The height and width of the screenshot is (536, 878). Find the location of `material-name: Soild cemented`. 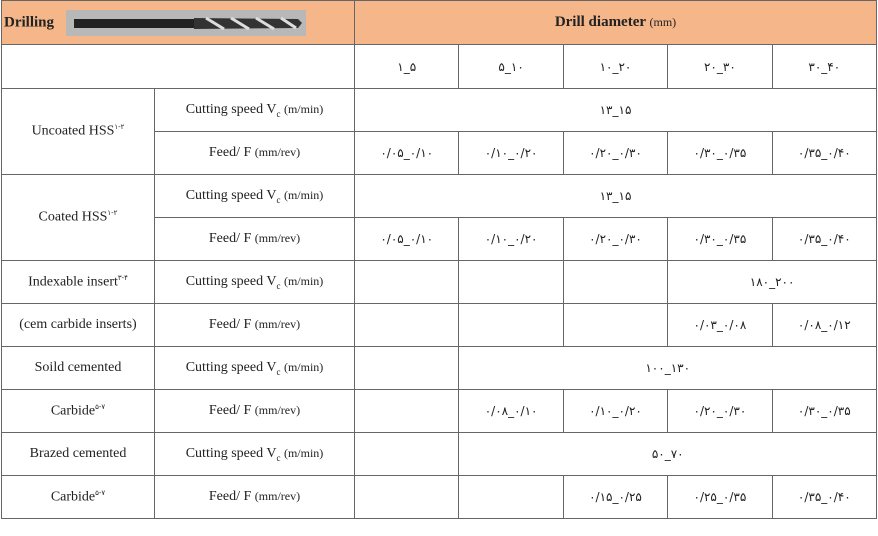

material-name: Soild cemented is located at coordinates (78, 367).